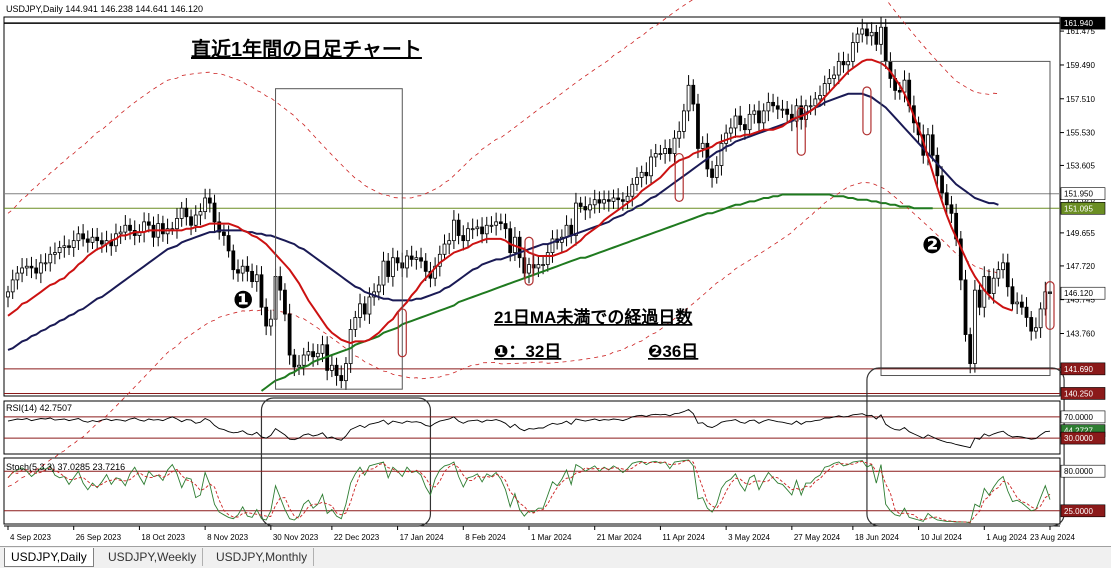  What do you see at coordinates (1052, 537) in the screenshot?
I see `x-tick-label: 23 Aug 2024` at bounding box center [1052, 537].